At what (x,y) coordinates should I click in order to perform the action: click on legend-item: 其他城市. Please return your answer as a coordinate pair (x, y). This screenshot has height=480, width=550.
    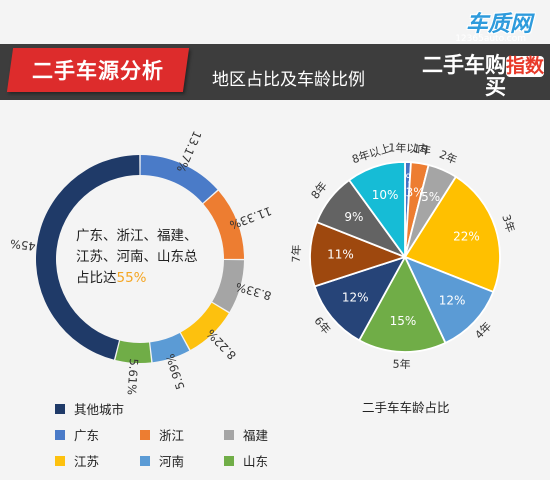
    Looking at the image, I should click on (89, 408).